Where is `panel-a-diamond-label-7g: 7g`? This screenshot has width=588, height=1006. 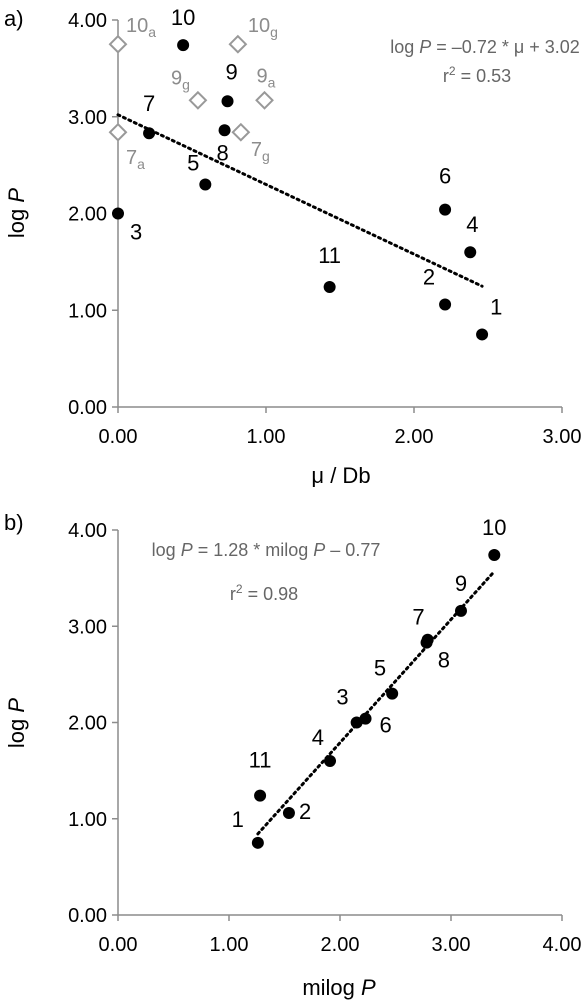 panel-a-diamond-label-7g: 7g is located at coordinates (260, 151).